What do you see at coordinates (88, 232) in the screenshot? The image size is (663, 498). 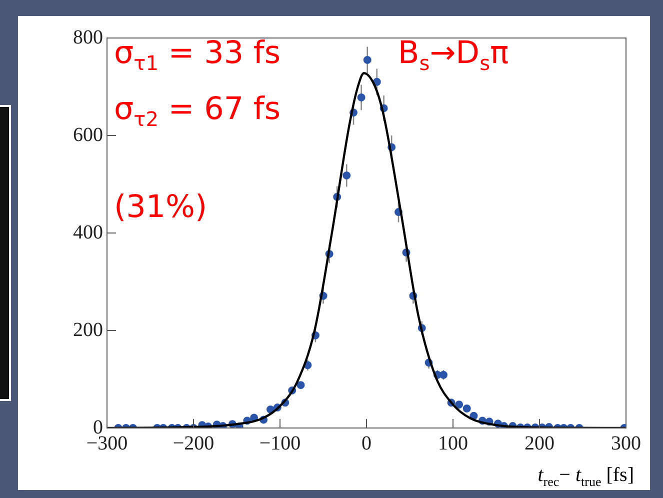 I see `y-tick-label: 400` at bounding box center [88, 232].